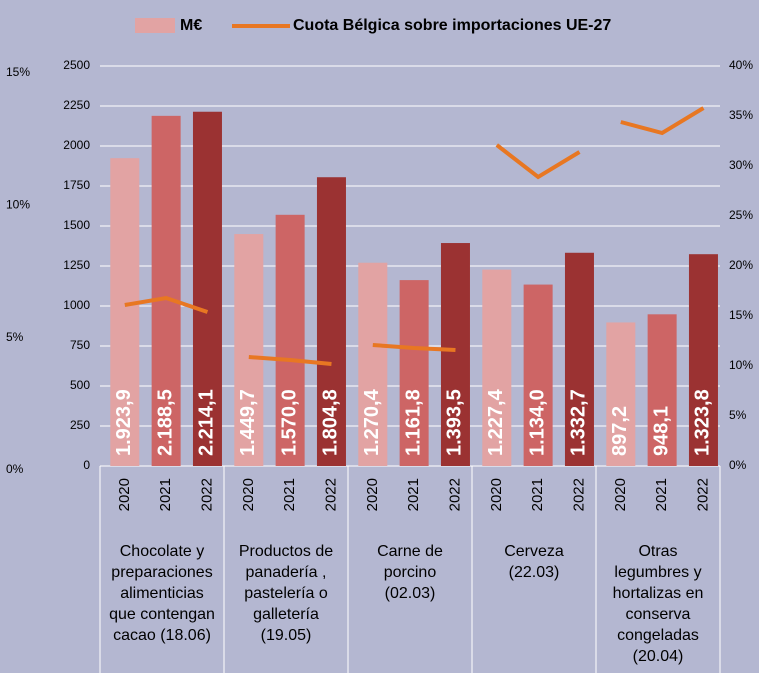 This screenshot has width=759, height=673. I want to click on y-tick-label: 0, so click(86, 465).